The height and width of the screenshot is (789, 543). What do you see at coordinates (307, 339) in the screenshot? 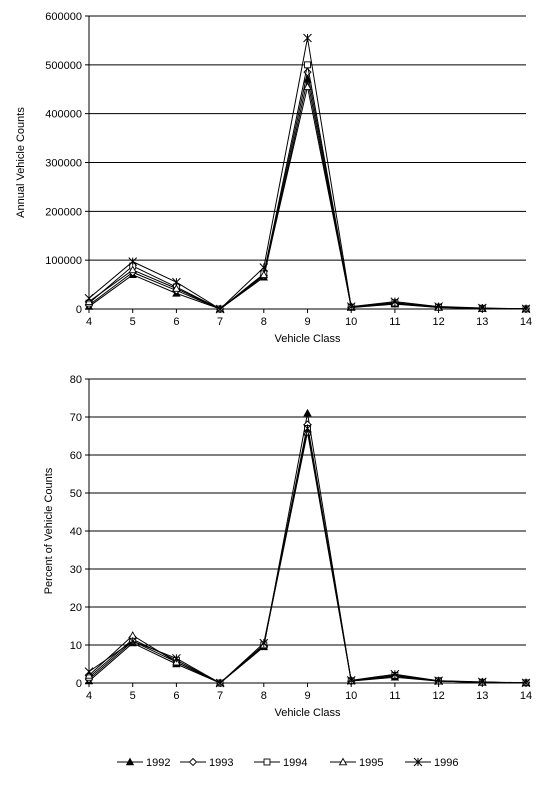
I see `x-axis-label: Vehicle Class` at bounding box center [307, 339].